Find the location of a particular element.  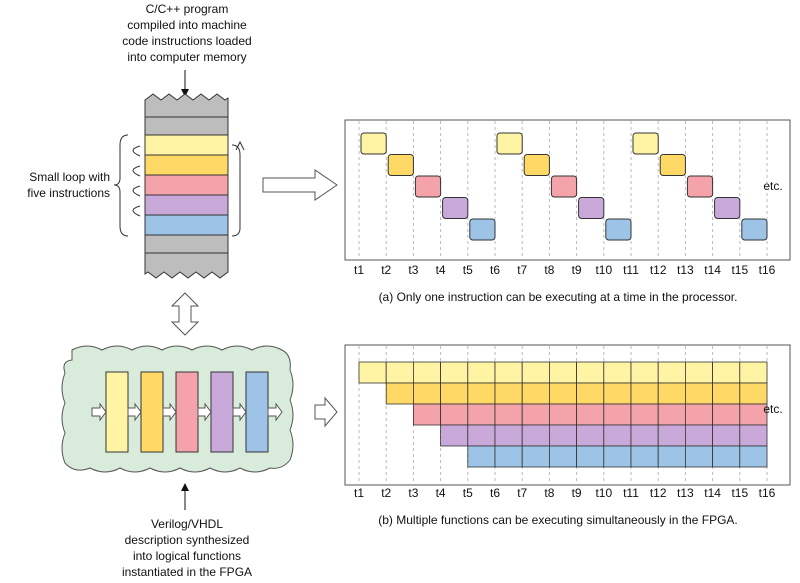

note-line: code instructions loaded is located at coordinates (186, 41).